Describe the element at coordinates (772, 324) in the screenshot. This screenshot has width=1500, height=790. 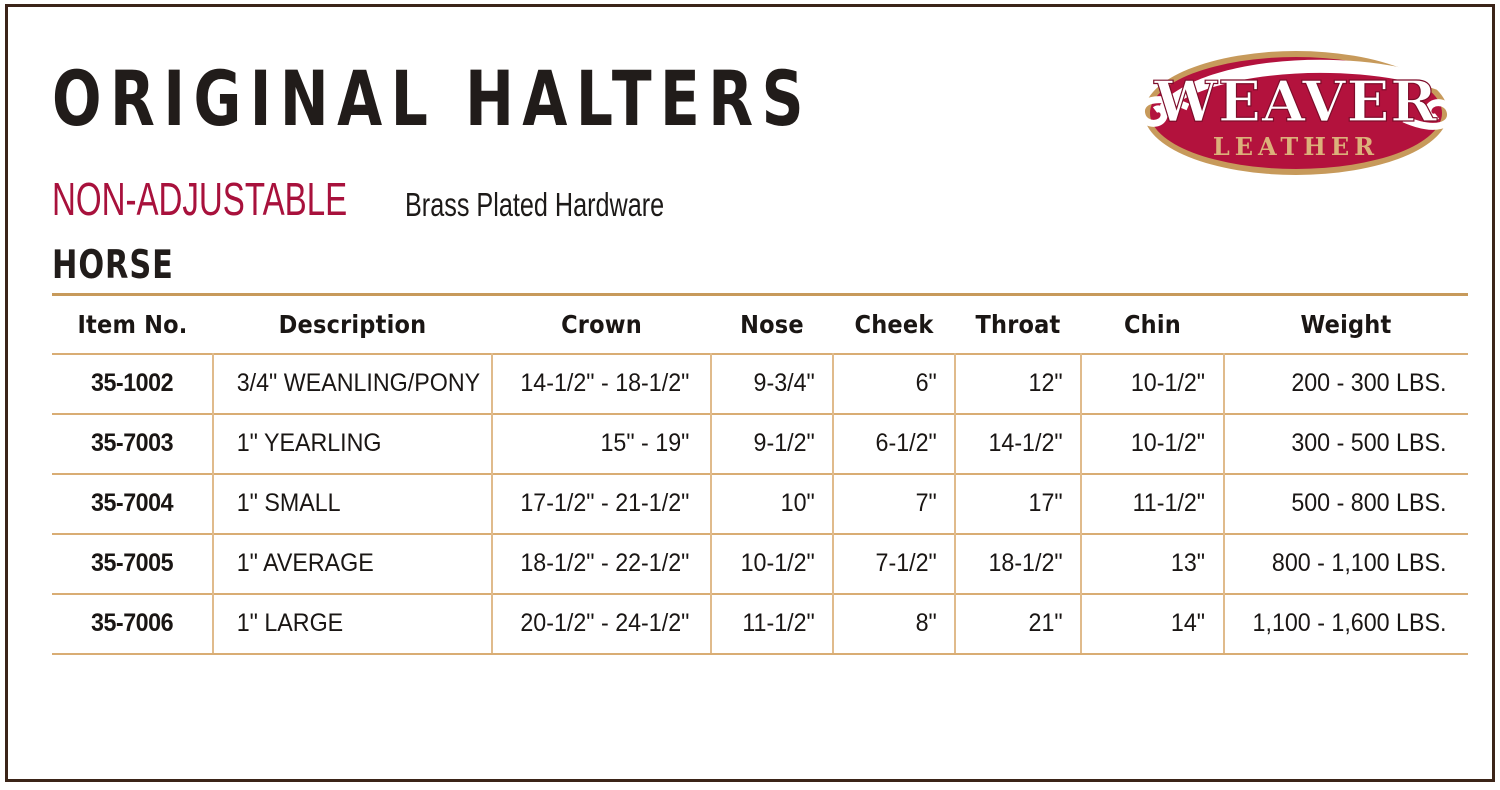
I see `column-header-nose: Nose` at that location.